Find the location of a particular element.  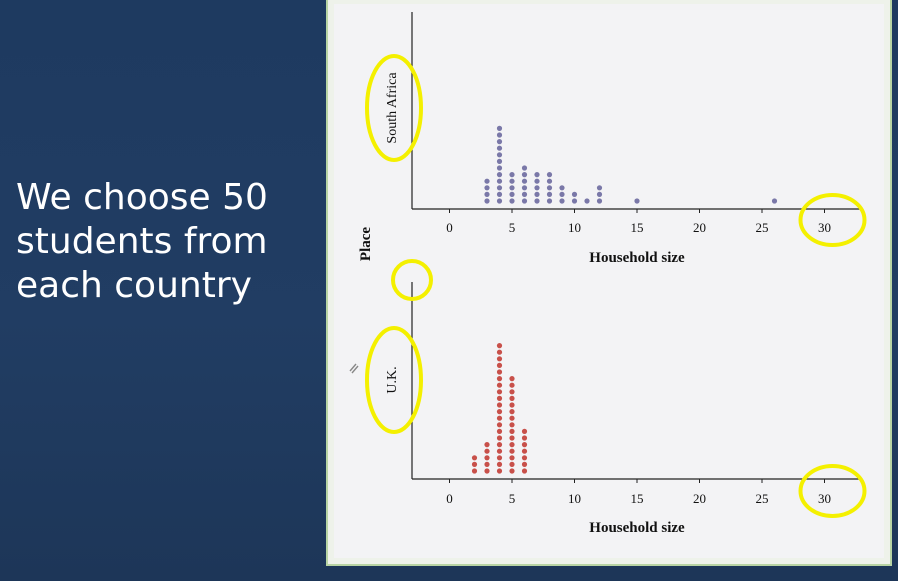

slide-caption: We choose 50 students from each country is located at coordinates (142, 241).